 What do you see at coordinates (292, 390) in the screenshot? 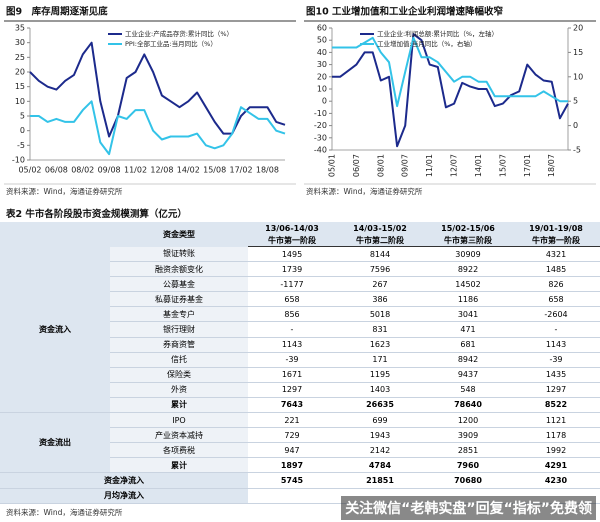
I see `cell-value: 1297` at bounding box center [292, 390].